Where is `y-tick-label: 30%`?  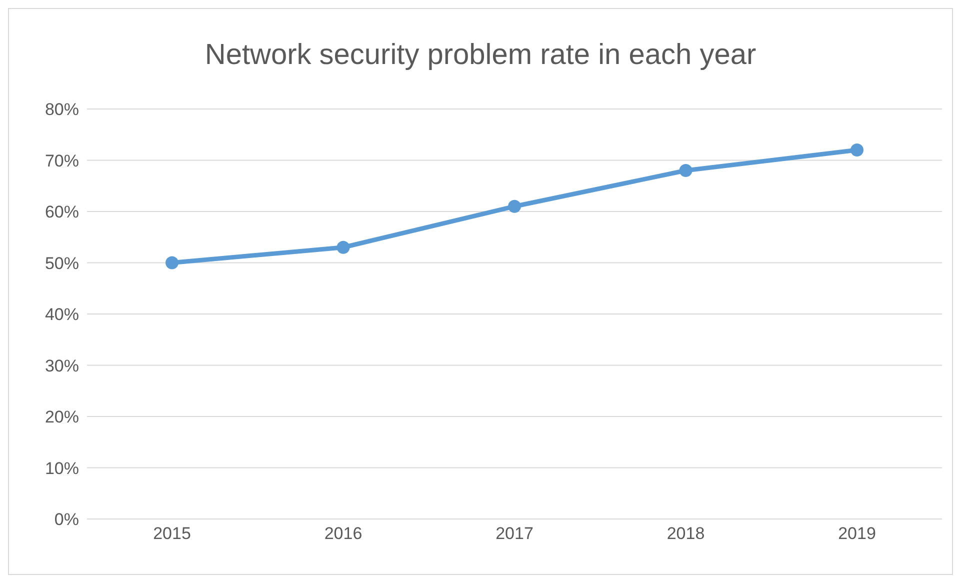 y-tick-label: 30% is located at coordinates (61, 366).